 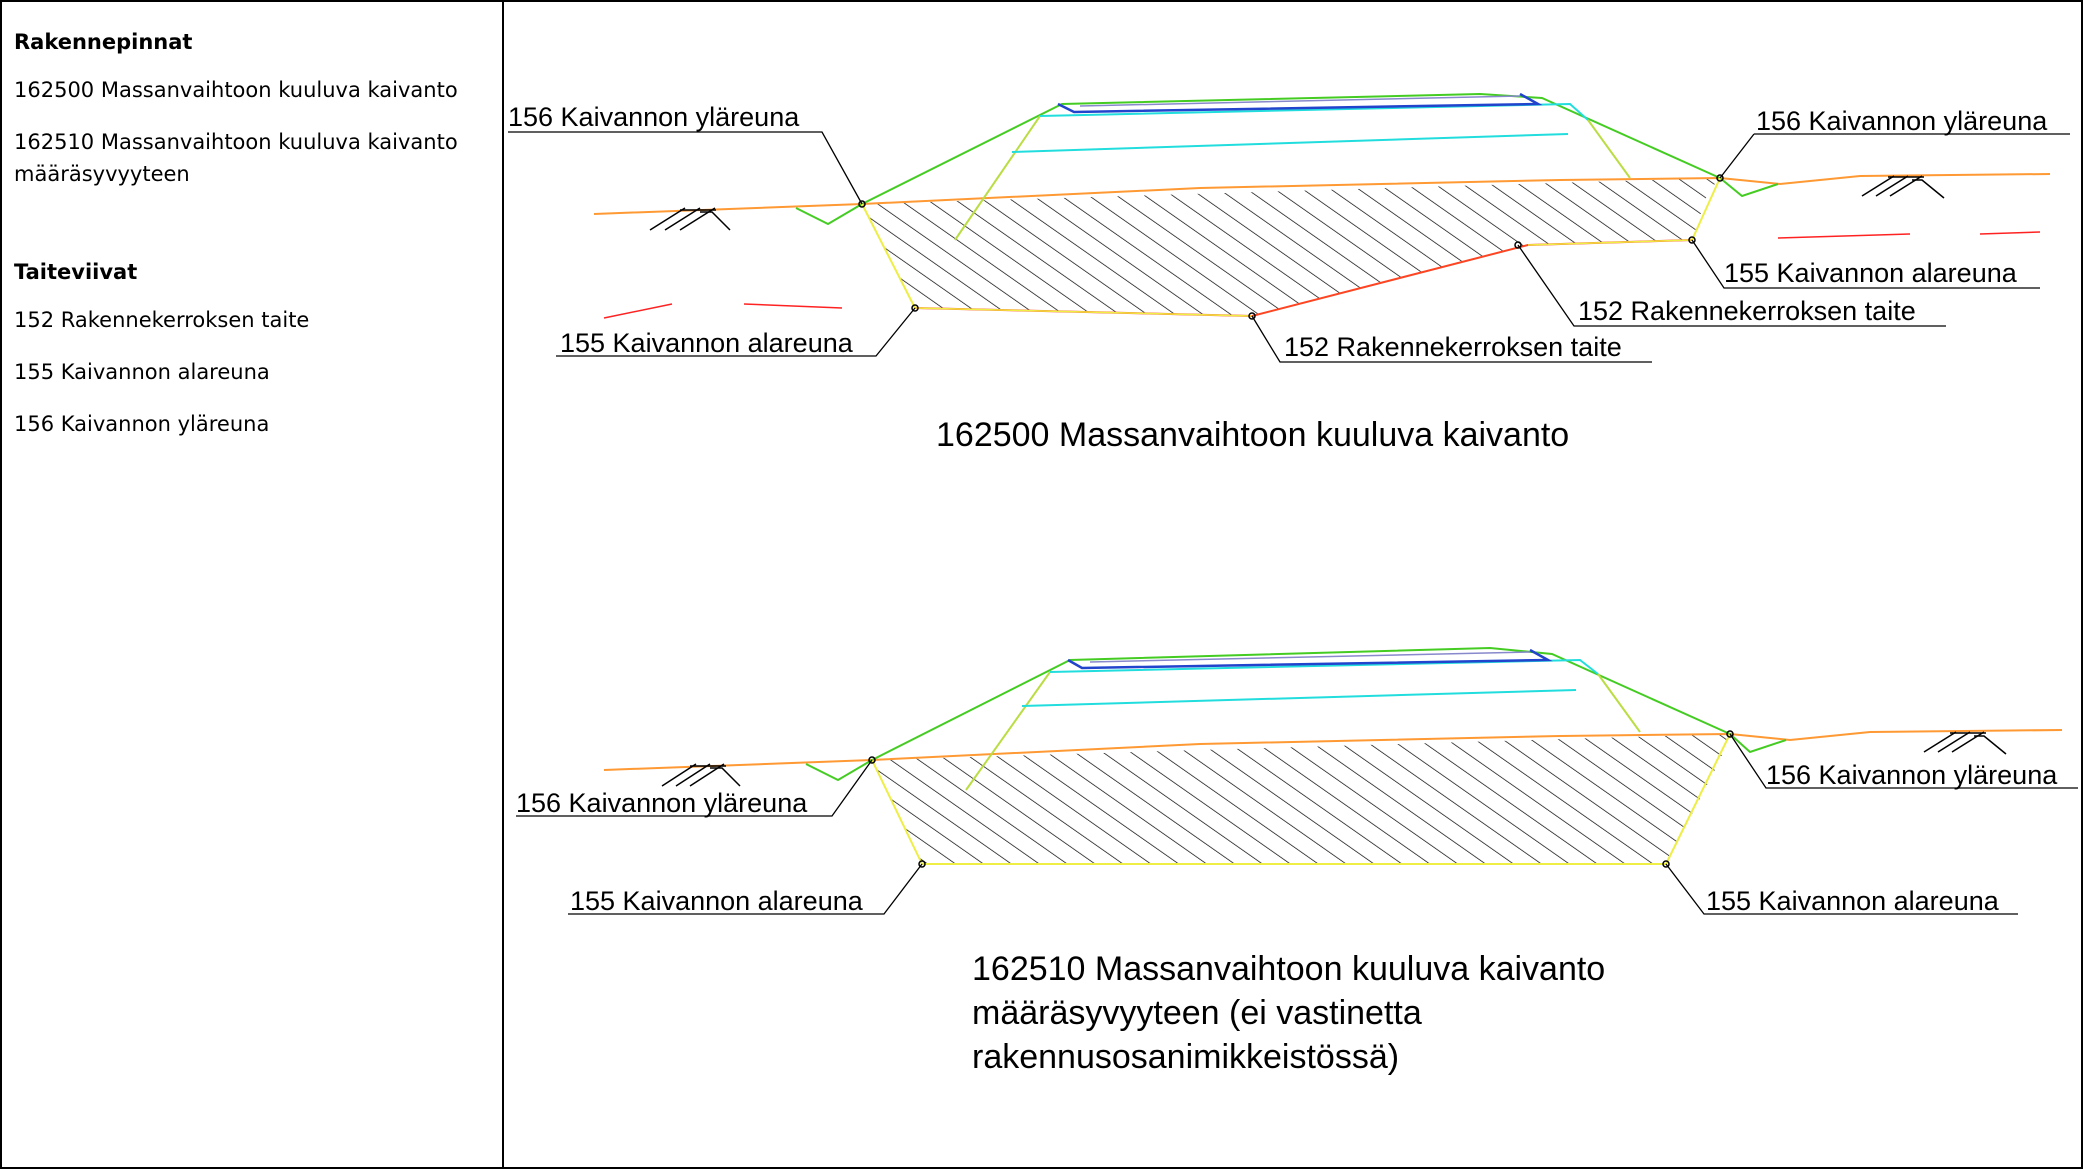 What do you see at coordinates (1252, 435) in the screenshot?
I see `top-caption: 162500 Massanvaihtoon kuuluva kaivanto` at bounding box center [1252, 435].